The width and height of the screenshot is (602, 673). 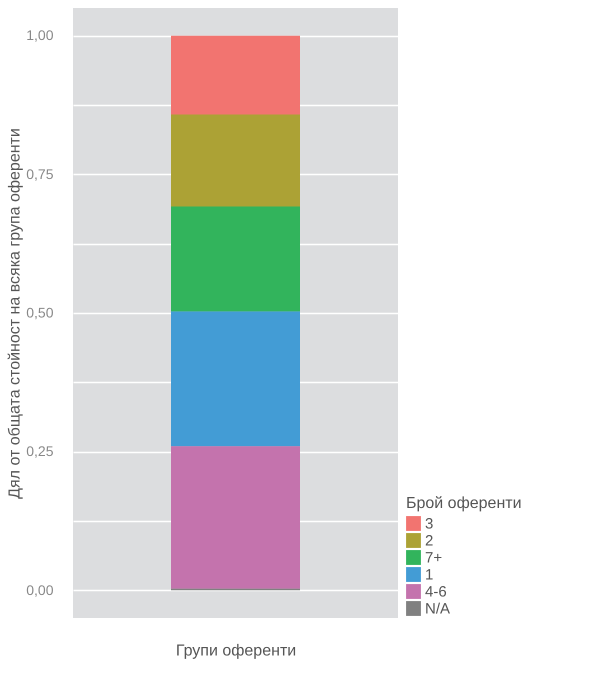 I want to click on legend-label: 3, so click(x=429, y=524).